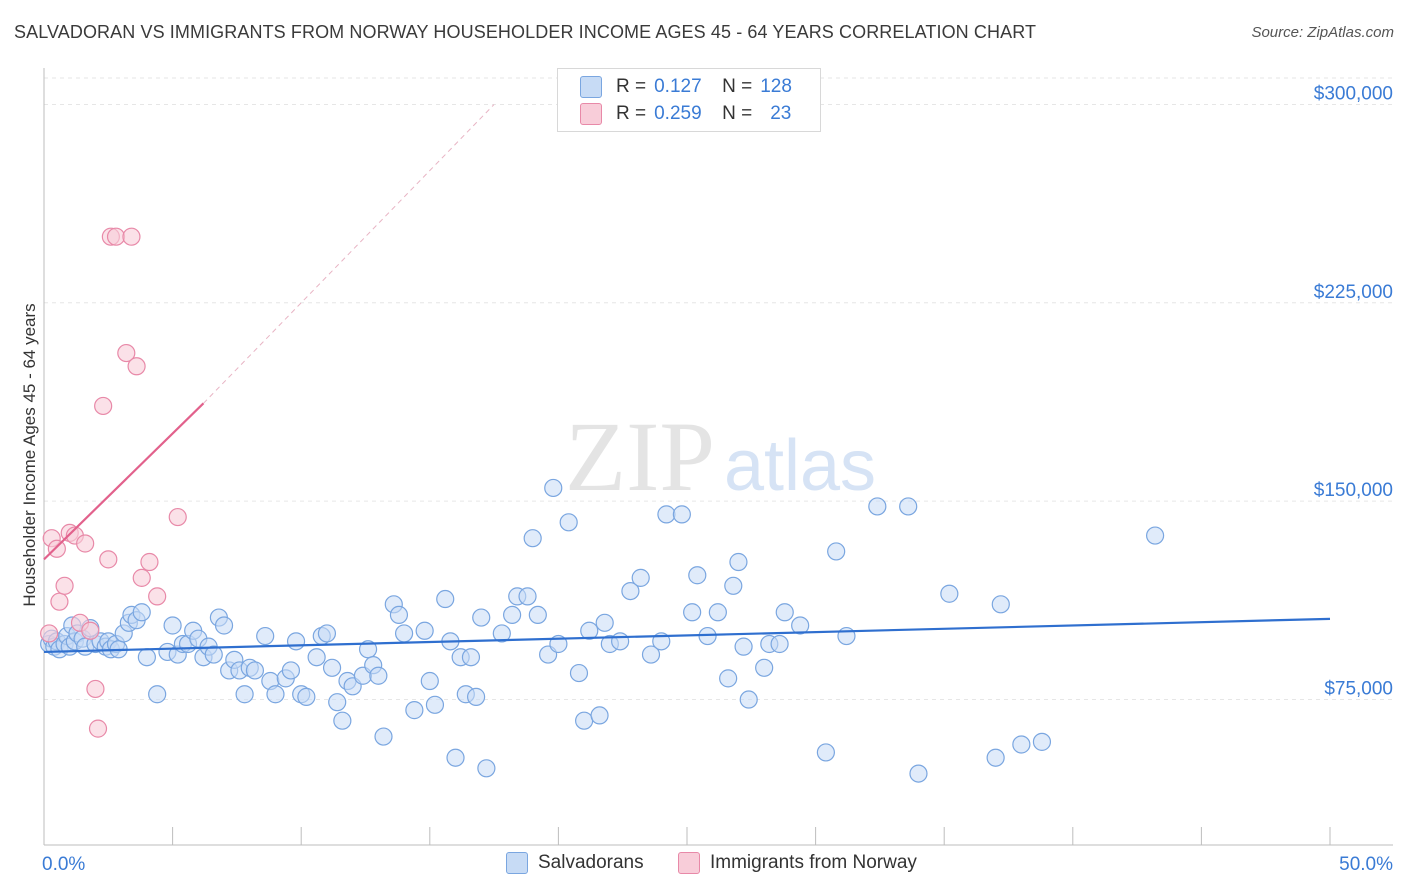  What do you see at coordinates (686, 87) in the screenshot?
I see `legend-row-salvadorans: R = 0.127 N = 128` at bounding box center [686, 87].